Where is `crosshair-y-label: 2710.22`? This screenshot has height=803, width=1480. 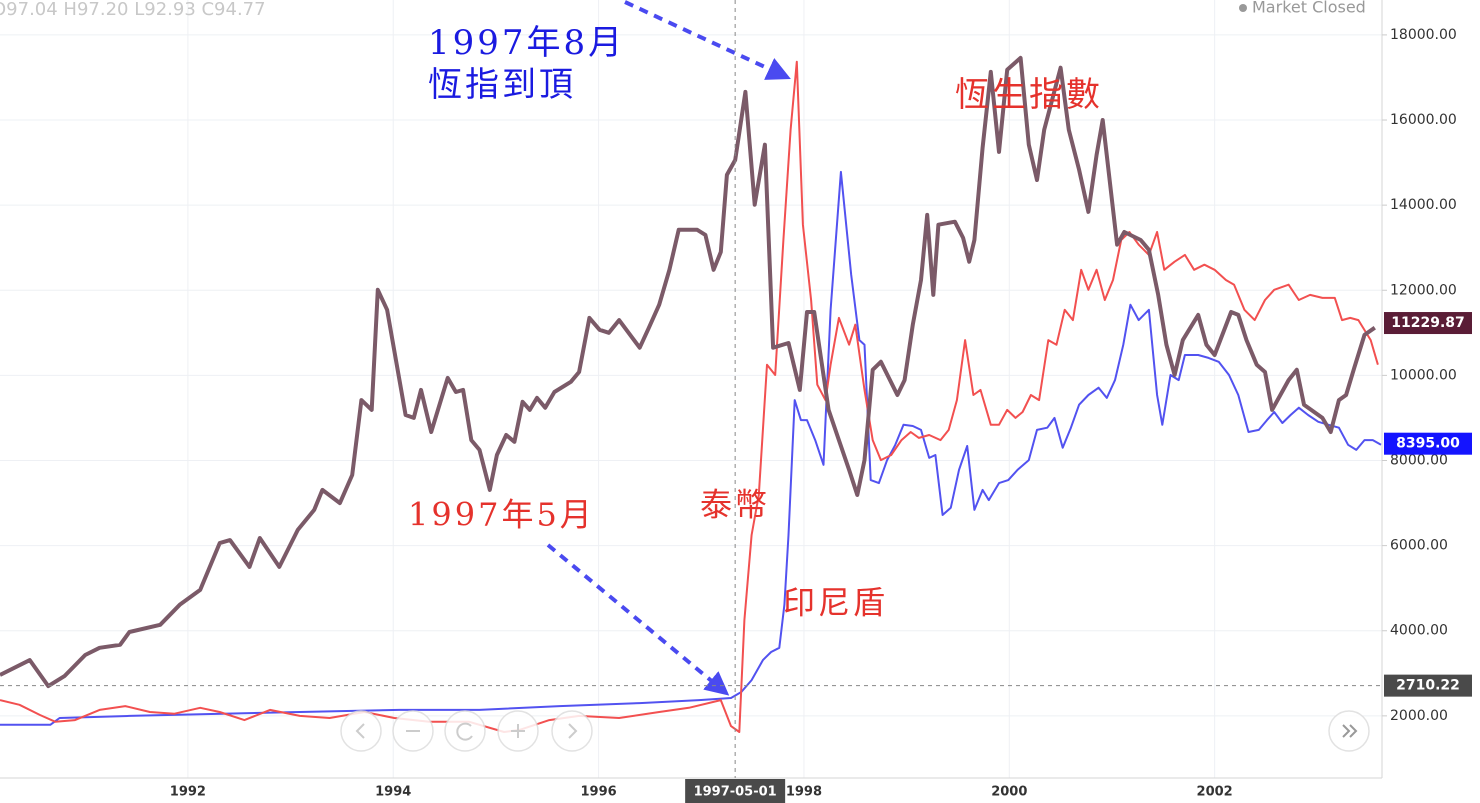 crosshair-y-label: 2710.22 is located at coordinates (1428, 686).